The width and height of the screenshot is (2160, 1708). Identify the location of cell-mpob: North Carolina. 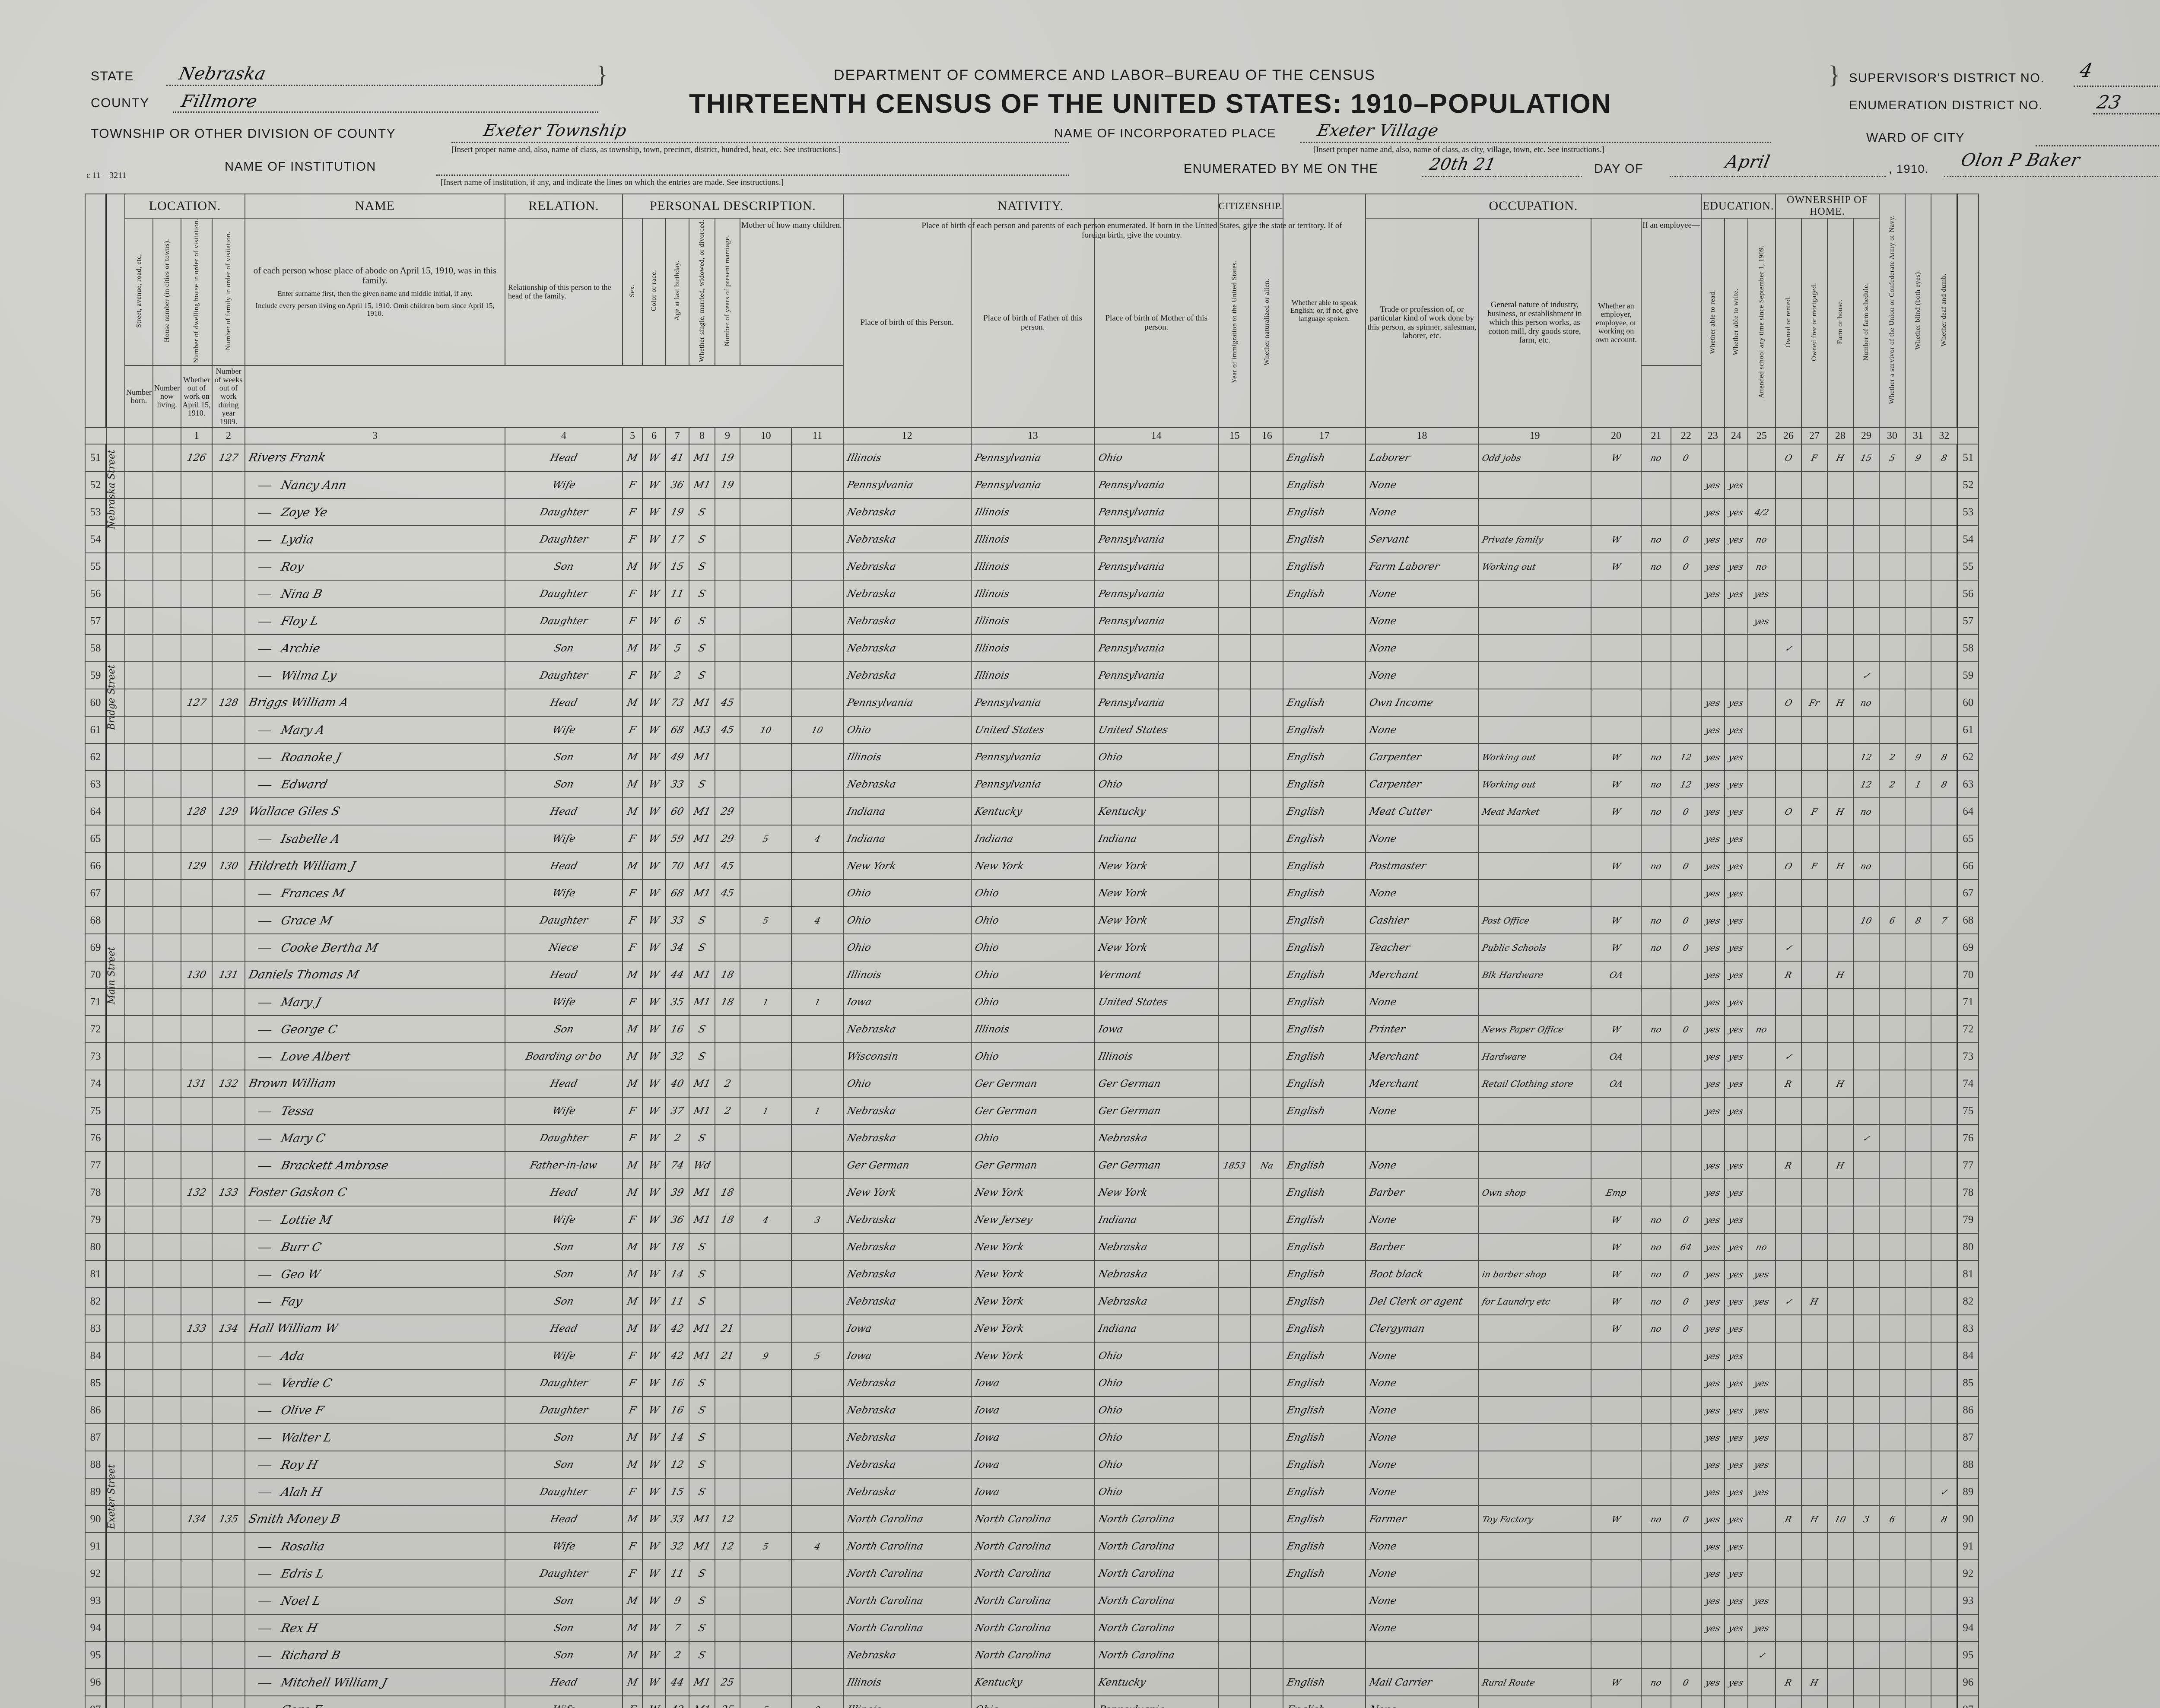
(1156, 1546).